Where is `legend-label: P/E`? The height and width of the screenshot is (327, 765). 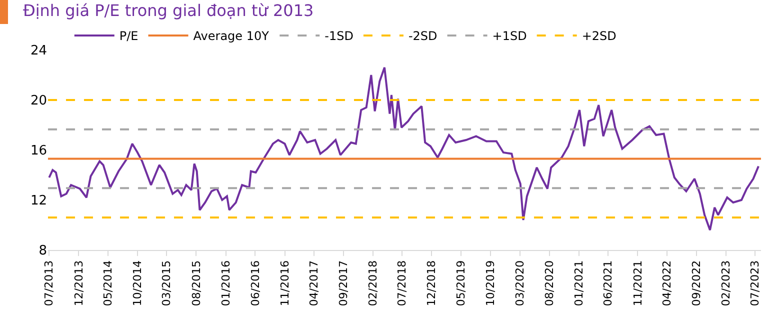 legend-label: P/E is located at coordinates (128, 36).